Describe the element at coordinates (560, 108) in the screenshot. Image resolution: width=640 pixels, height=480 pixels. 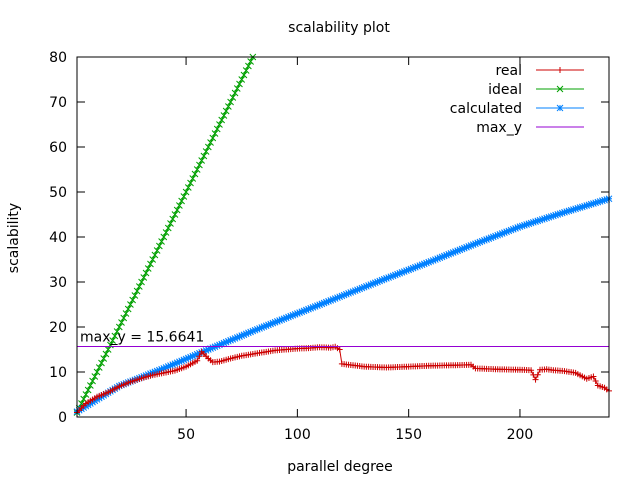
I see `legend-marker` at that location.